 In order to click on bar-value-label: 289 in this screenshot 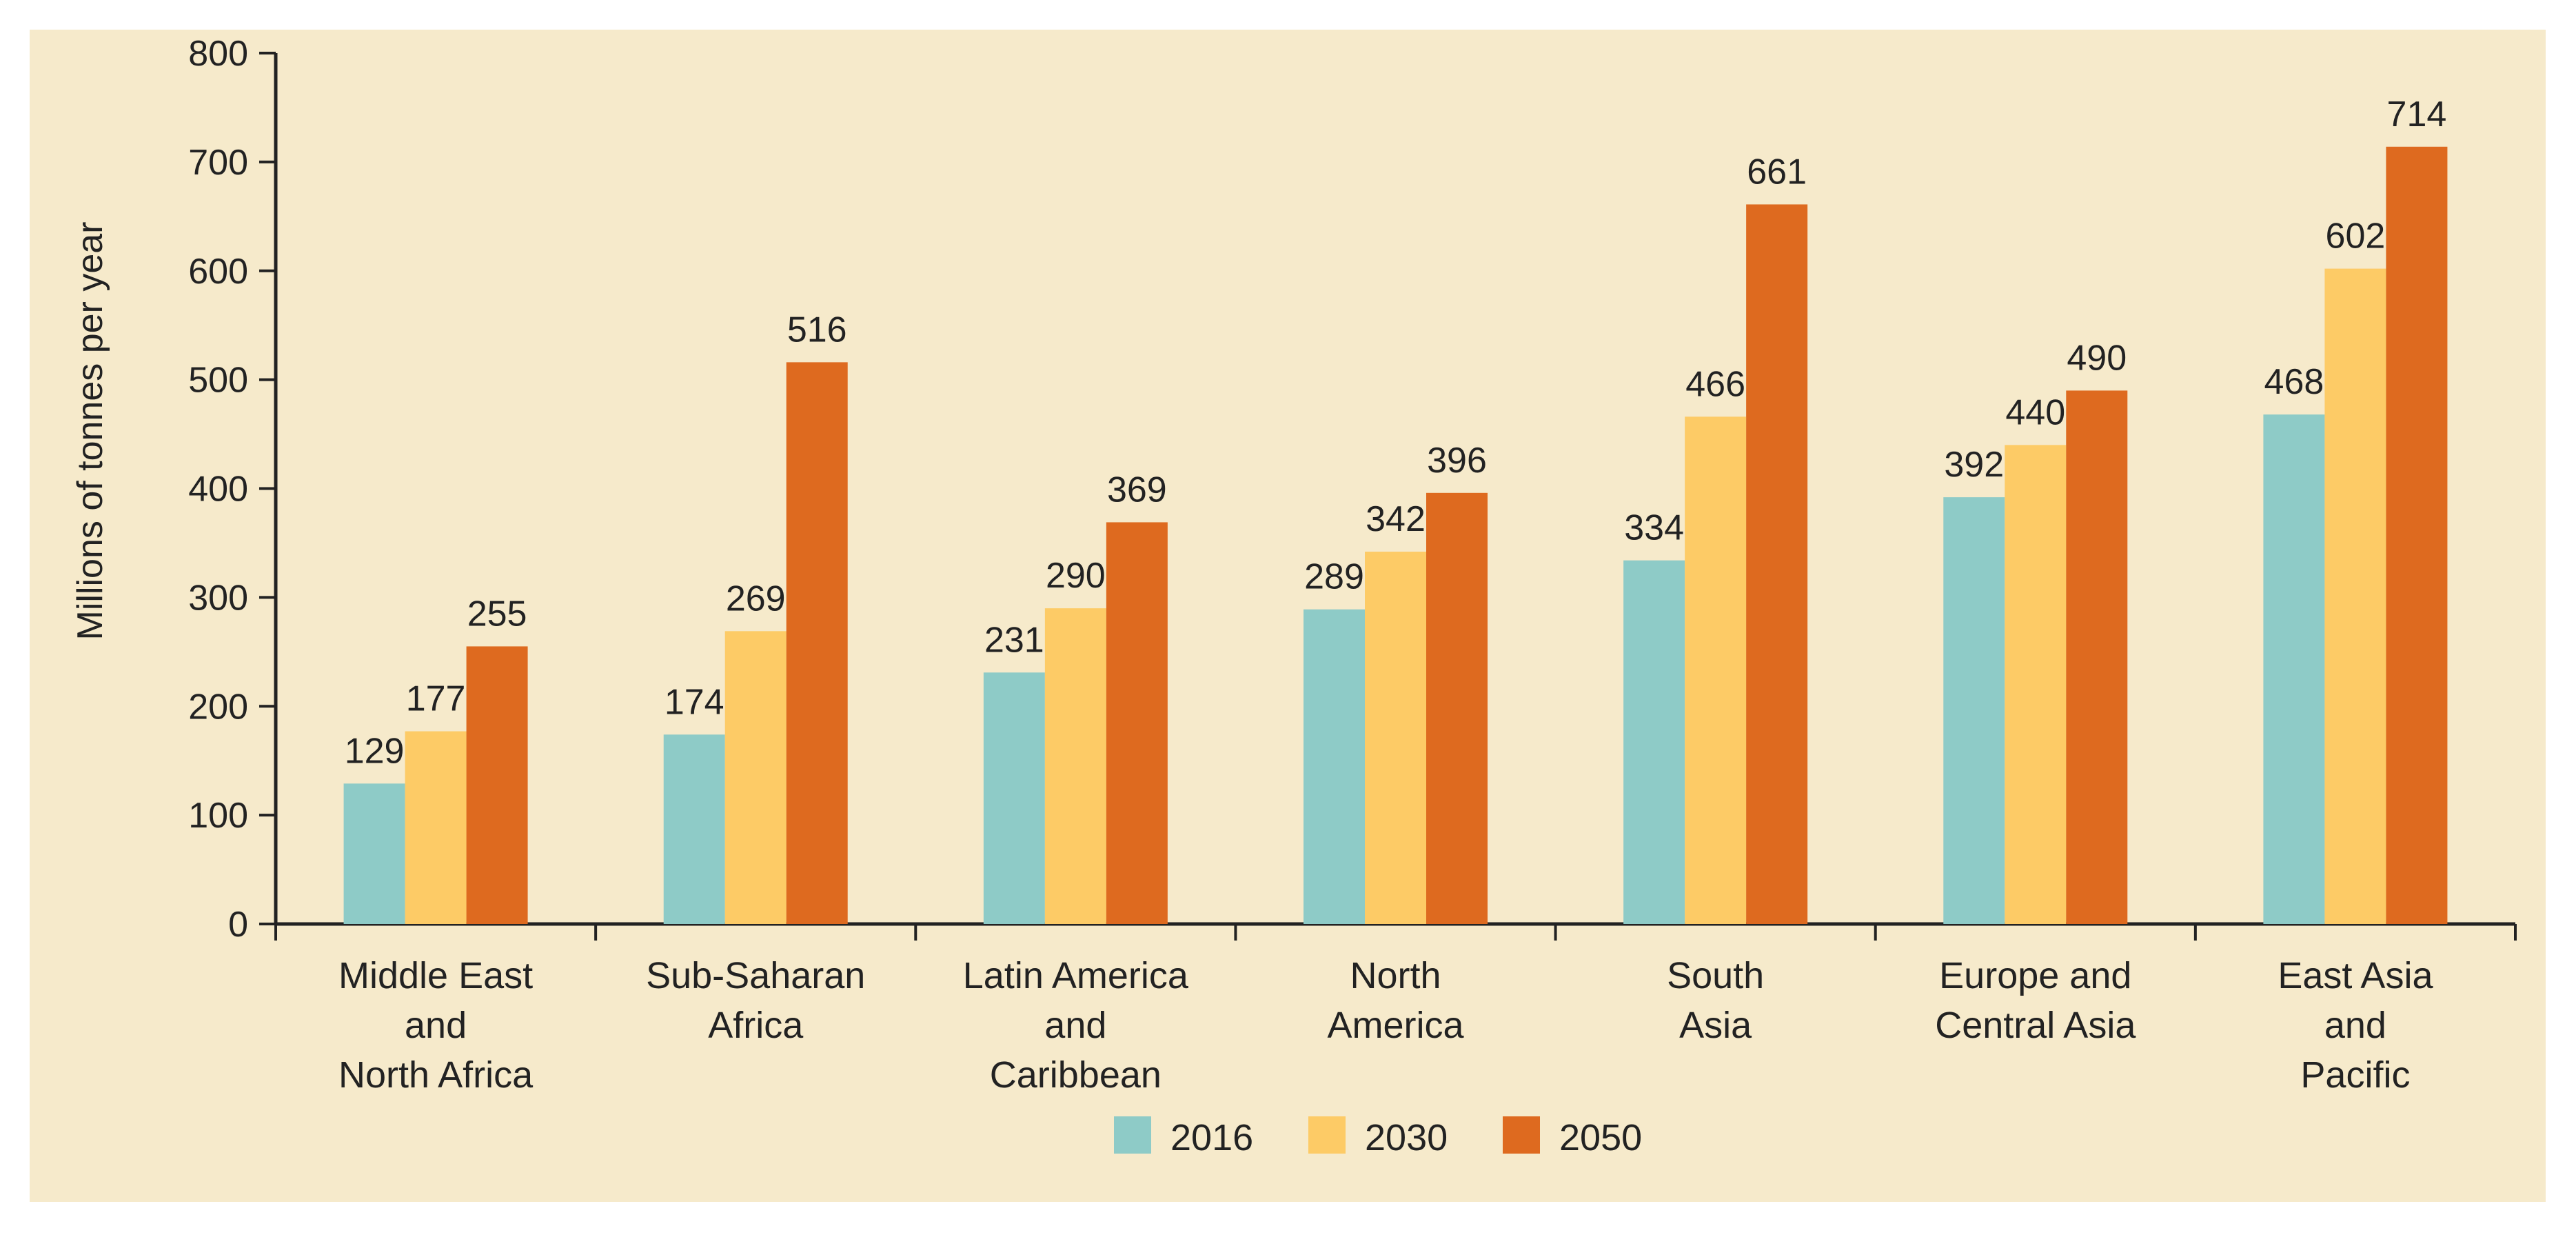, I will do `click(1334, 577)`.